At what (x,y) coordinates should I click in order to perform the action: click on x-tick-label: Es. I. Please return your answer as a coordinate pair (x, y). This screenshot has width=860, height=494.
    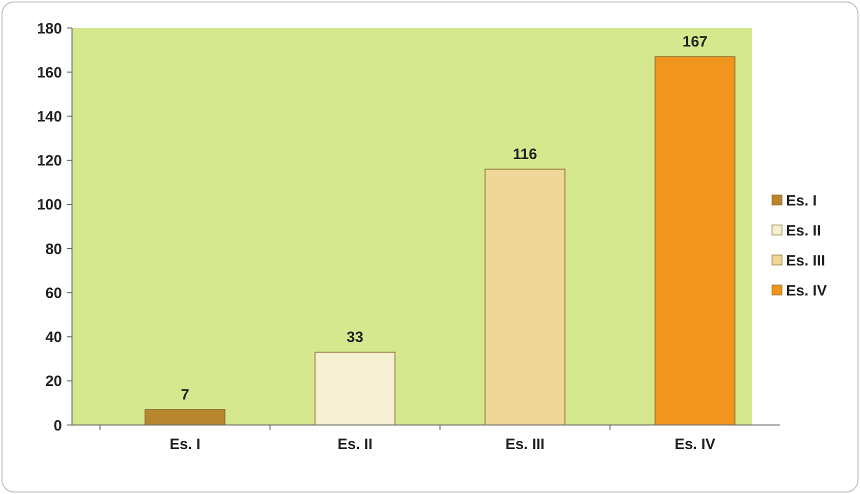
    Looking at the image, I should click on (185, 444).